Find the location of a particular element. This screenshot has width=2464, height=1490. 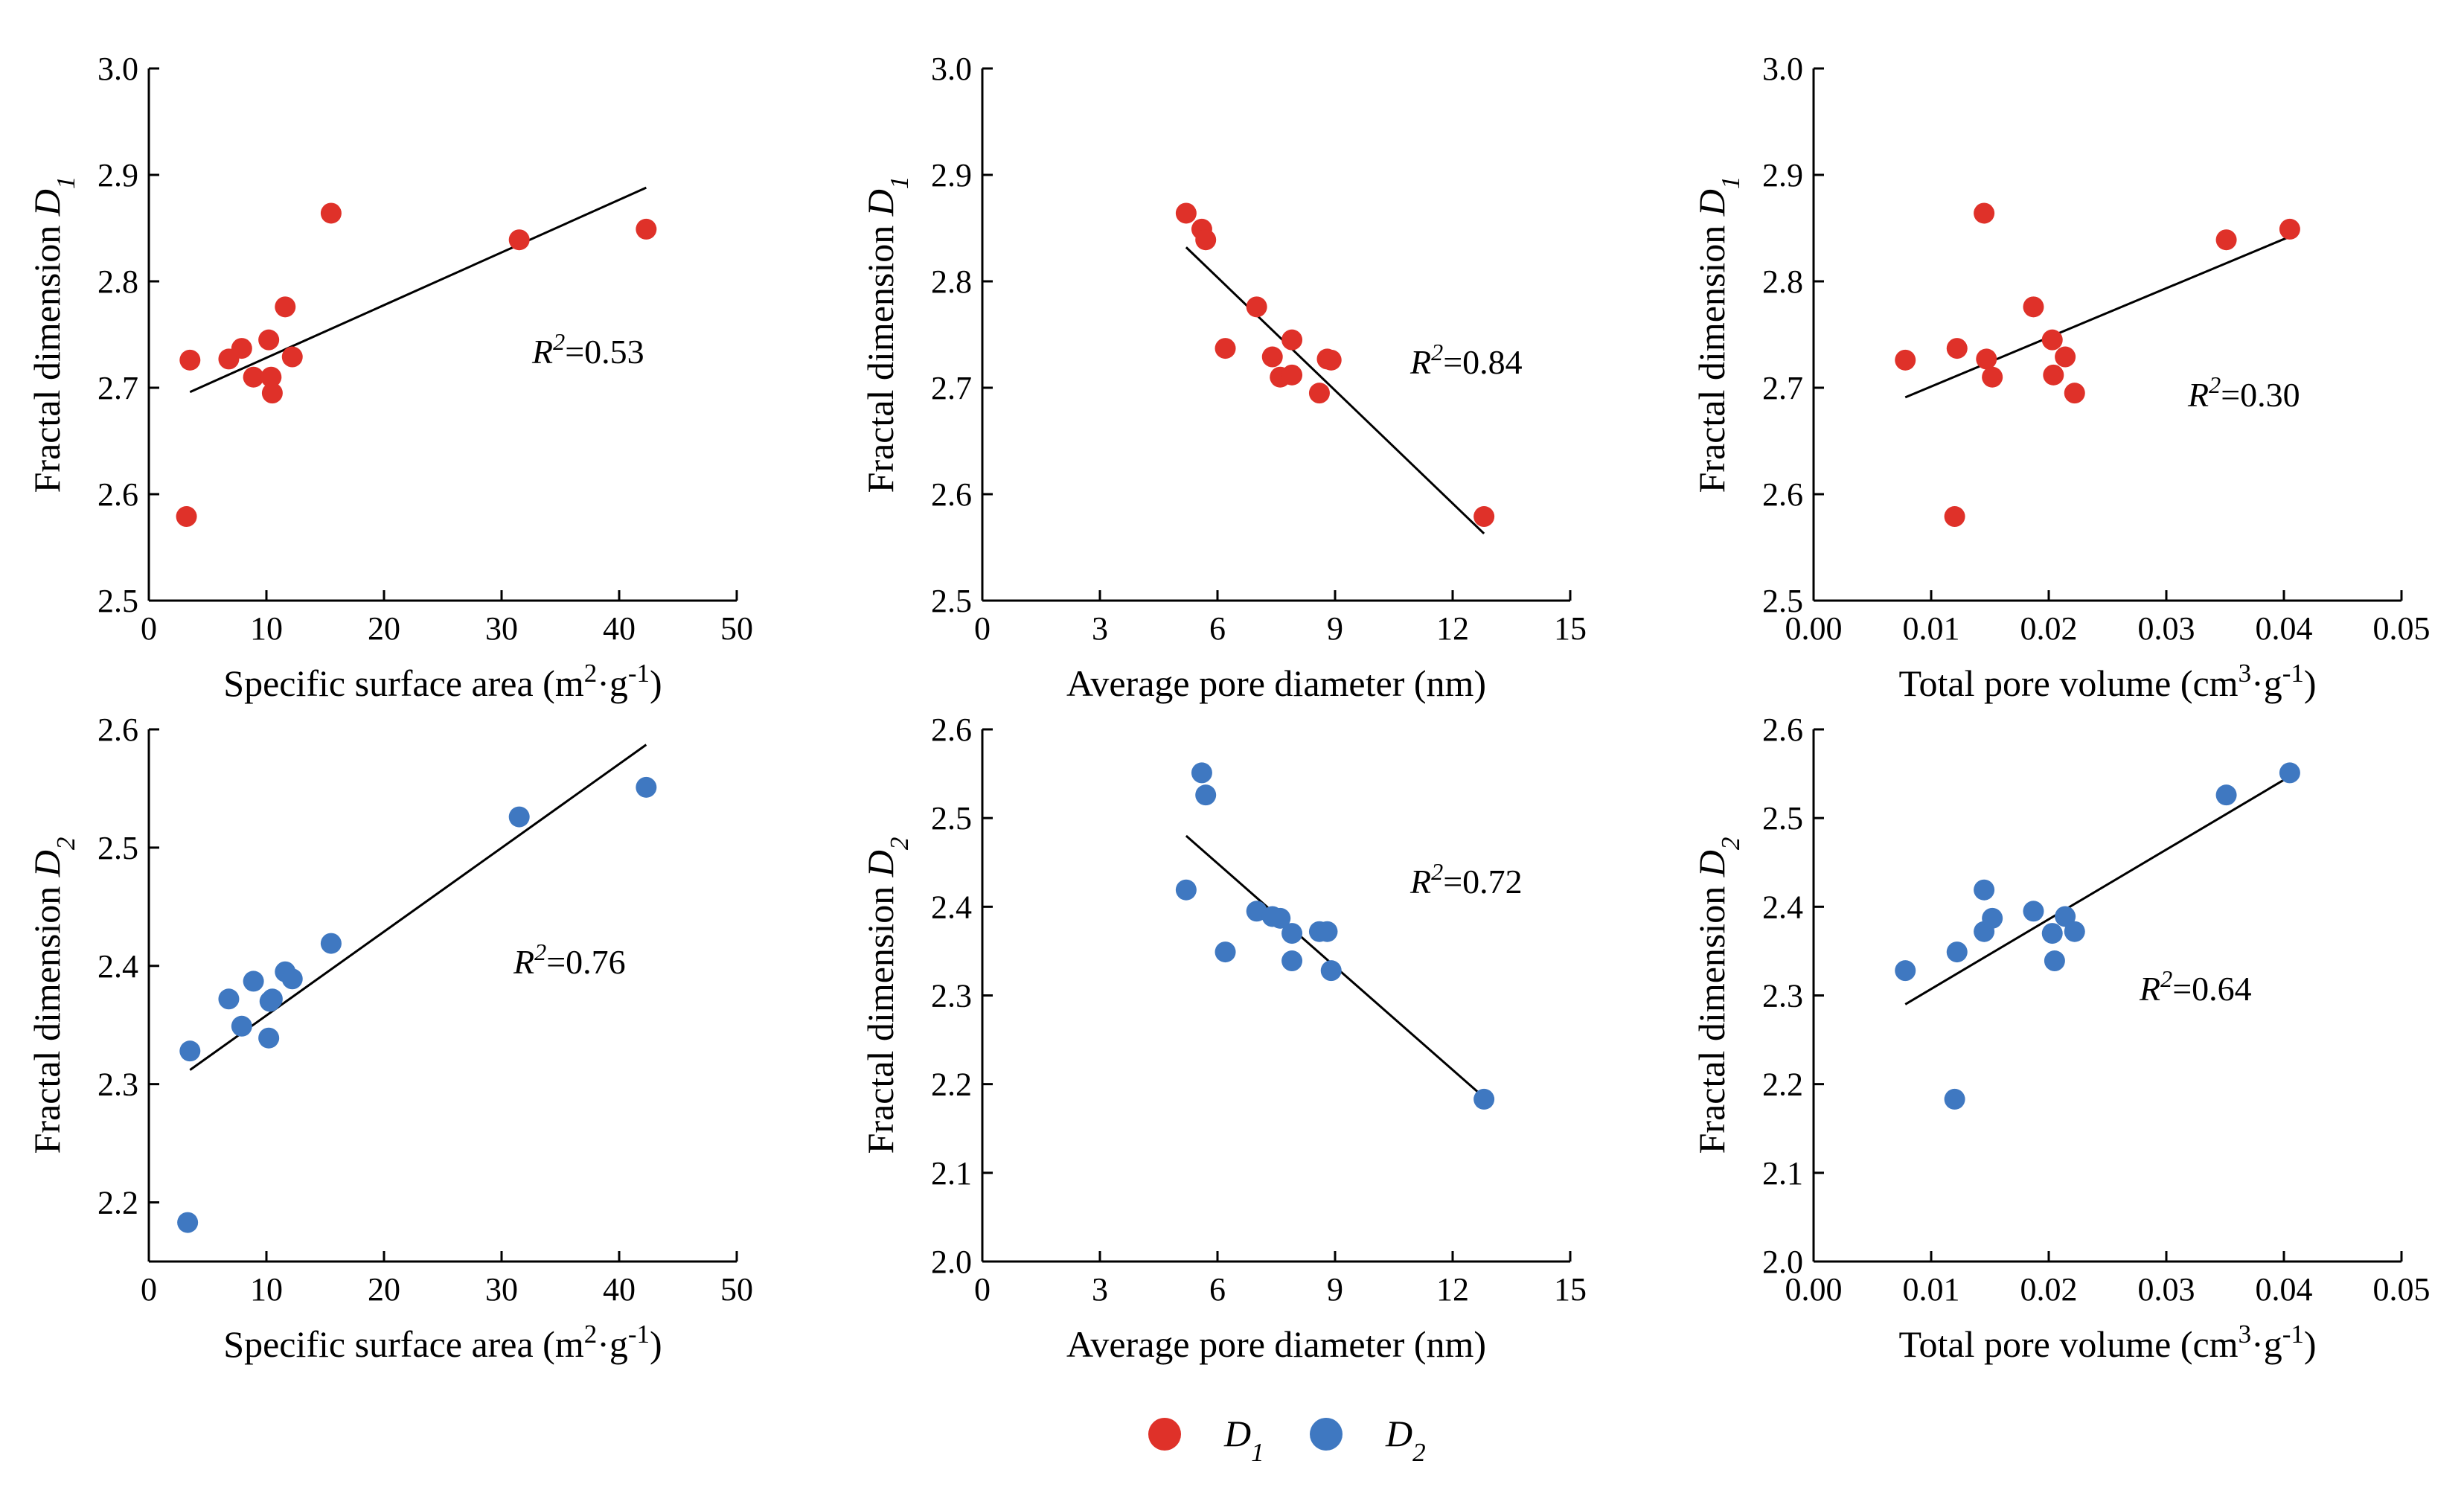

x-tick-label: 50 is located at coordinates (736, 628).